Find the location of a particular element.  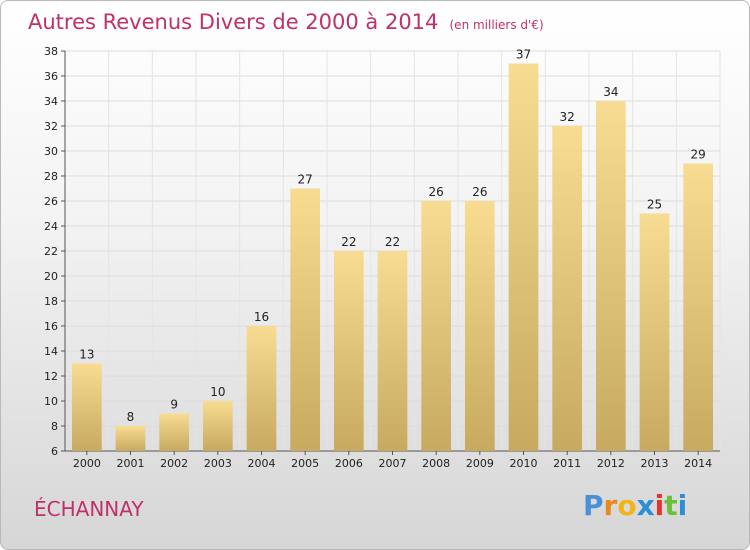

y-tick-label: 8 is located at coordinates (54, 426).